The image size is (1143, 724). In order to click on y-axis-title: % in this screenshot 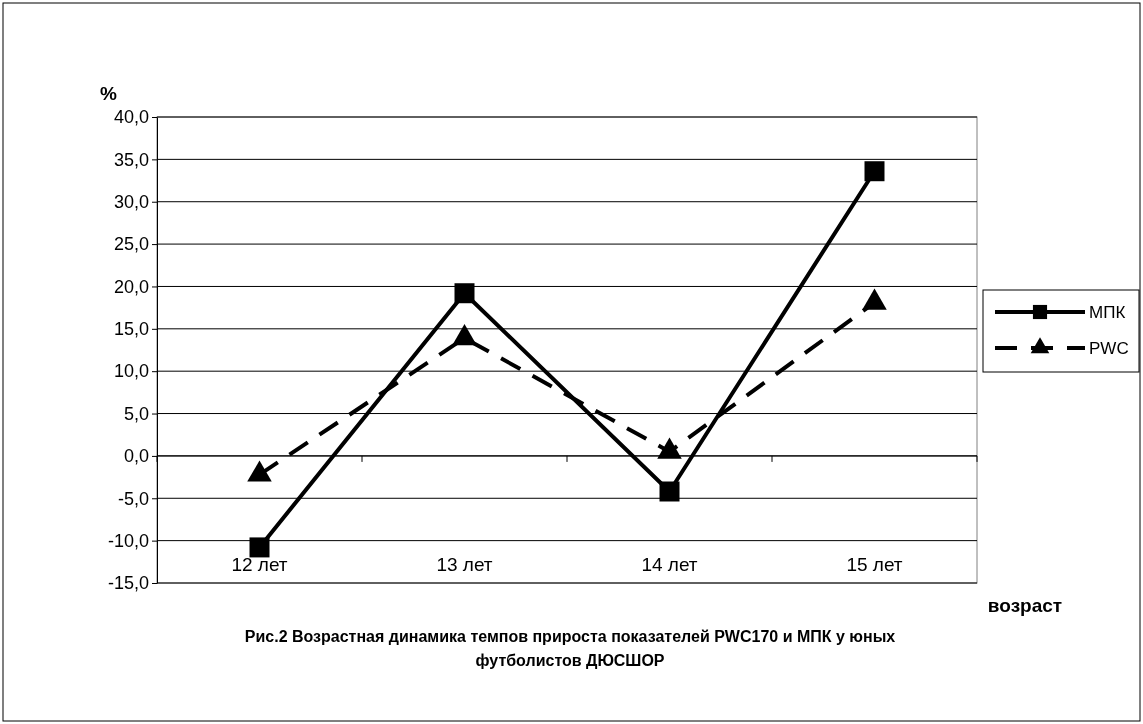, I will do `click(108, 93)`.